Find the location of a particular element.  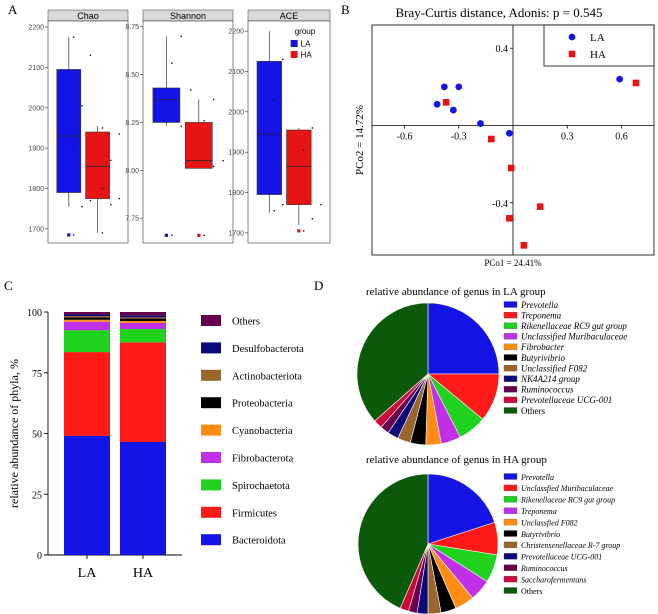

legend-label-saccharofermentans: Saccharofermentans is located at coordinates (553, 579).